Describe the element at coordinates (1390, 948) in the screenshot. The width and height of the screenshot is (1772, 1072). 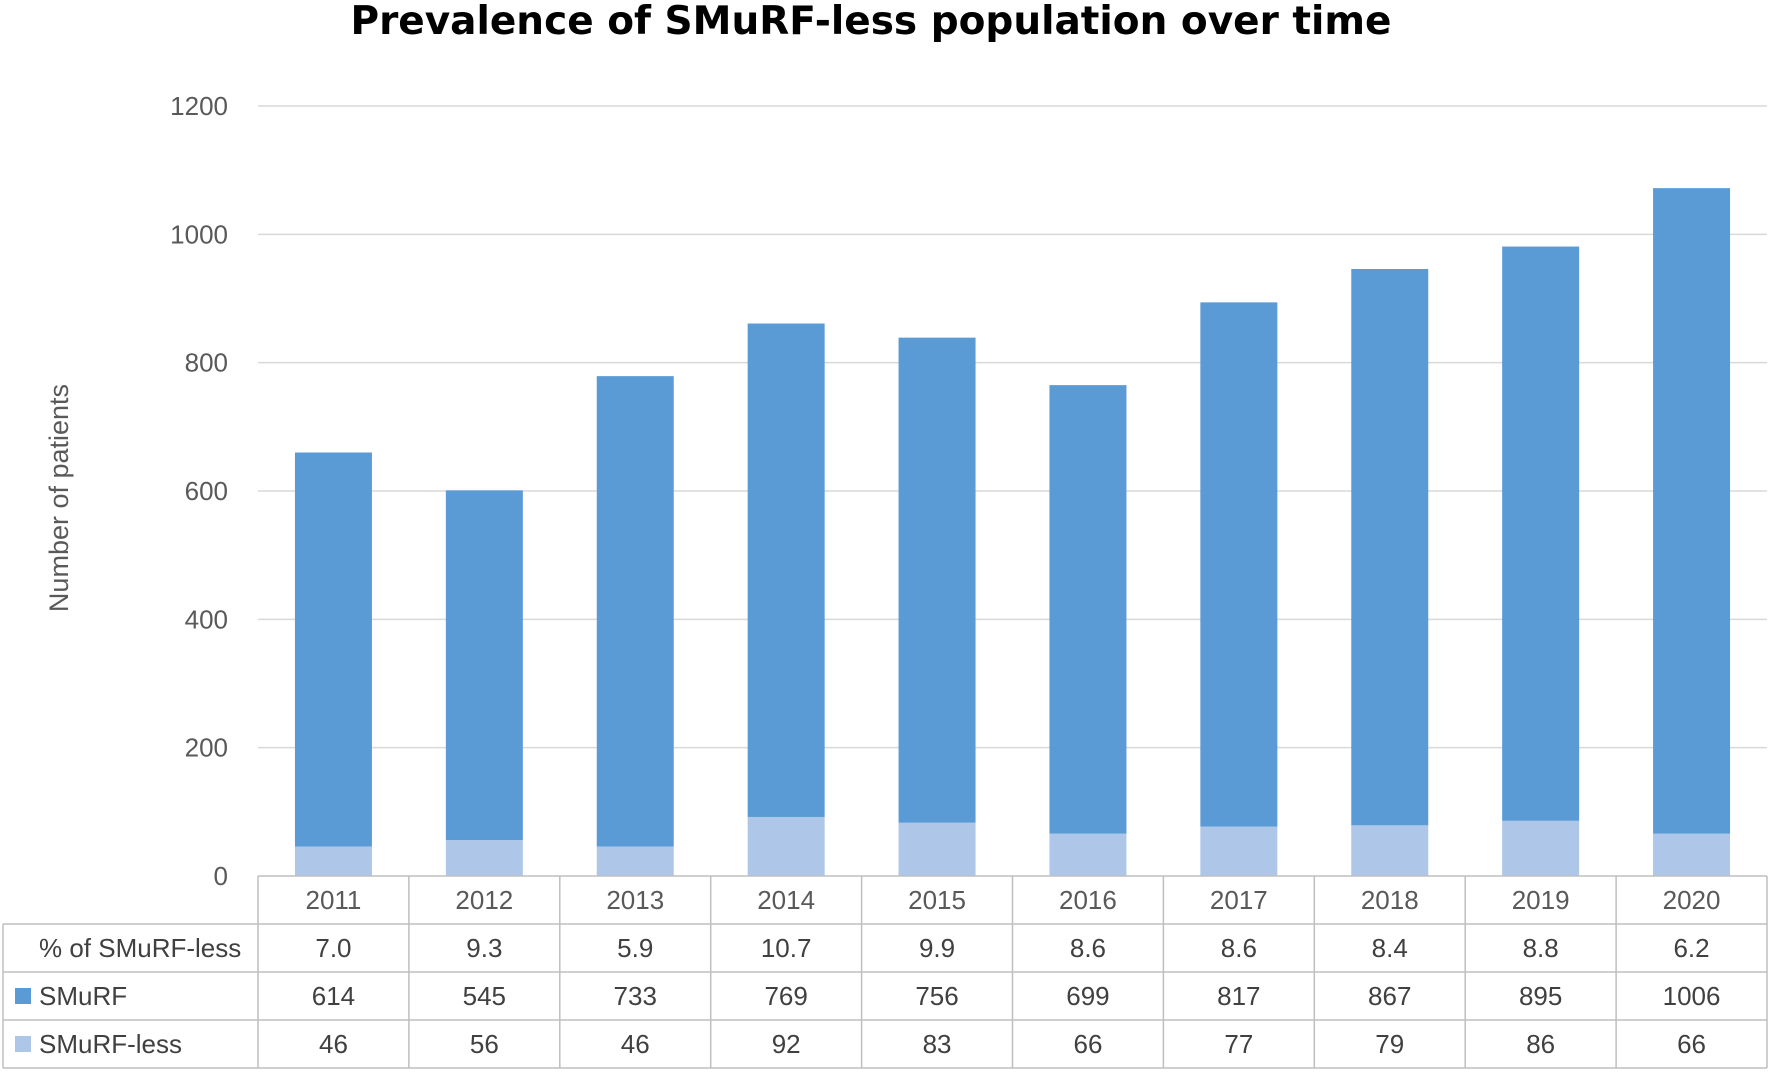
I see `table-cell: 8.4` at that location.